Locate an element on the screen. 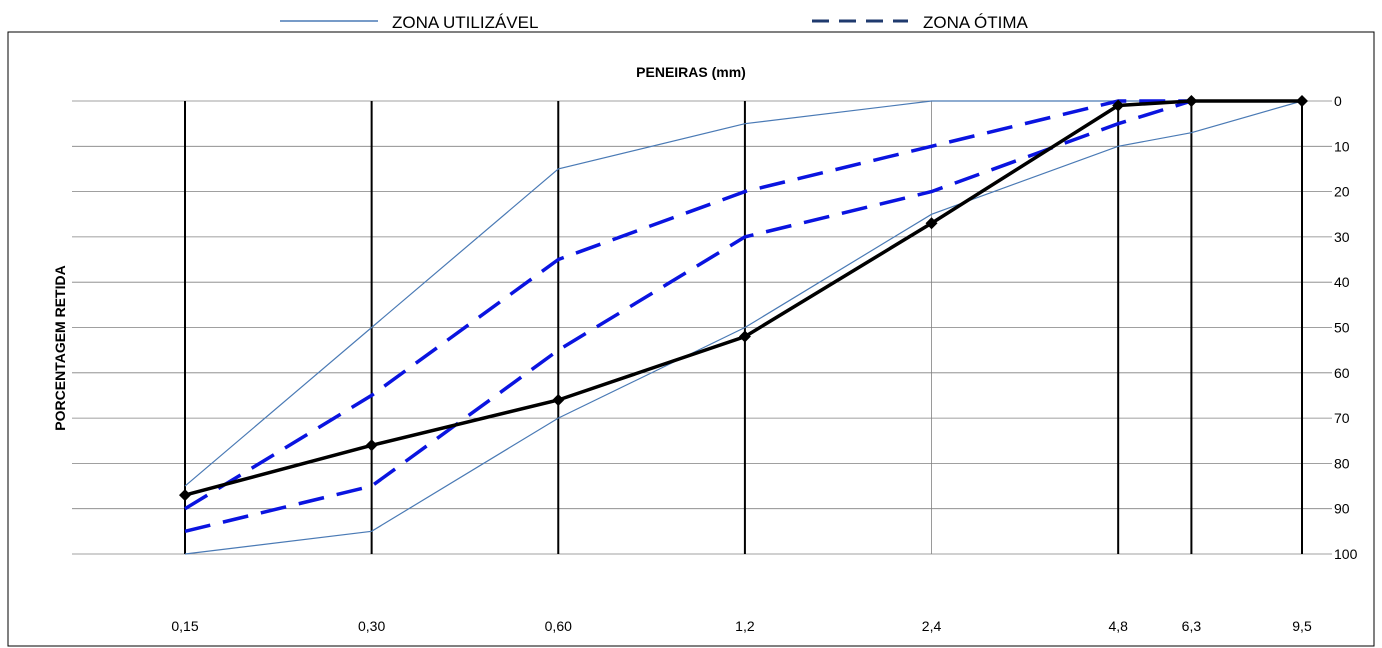 The width and height of the screenshot is (1382, 648). legend: ZONA UTILIZÁVEL ZONA ÓTIMA is located at coordinates (654, 22).